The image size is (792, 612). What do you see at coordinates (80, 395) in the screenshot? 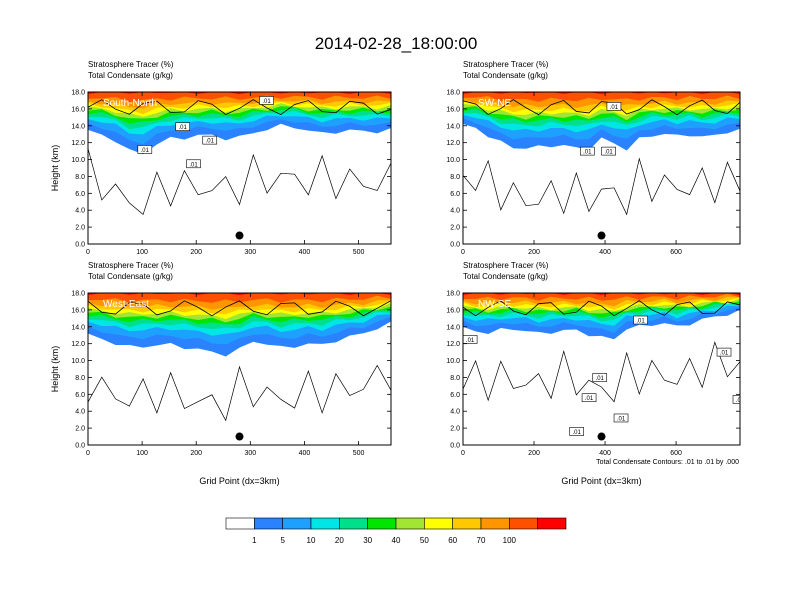
I see `y-tick-label: 6.0` at bounding box center [80, 395].